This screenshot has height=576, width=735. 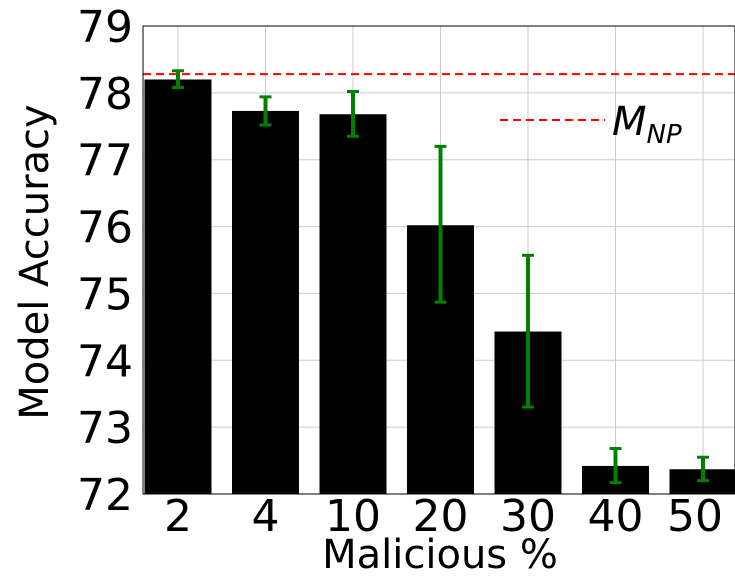 I want to click on y-axis-label: Model Accuracy, so click(x=35, y=261).